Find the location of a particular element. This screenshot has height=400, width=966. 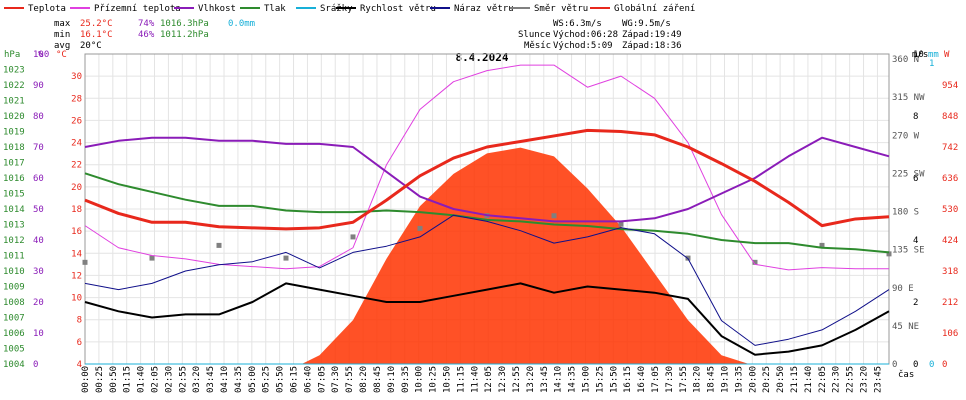

stat-avg-temp: 20°C is located at coordinates (91, 46).